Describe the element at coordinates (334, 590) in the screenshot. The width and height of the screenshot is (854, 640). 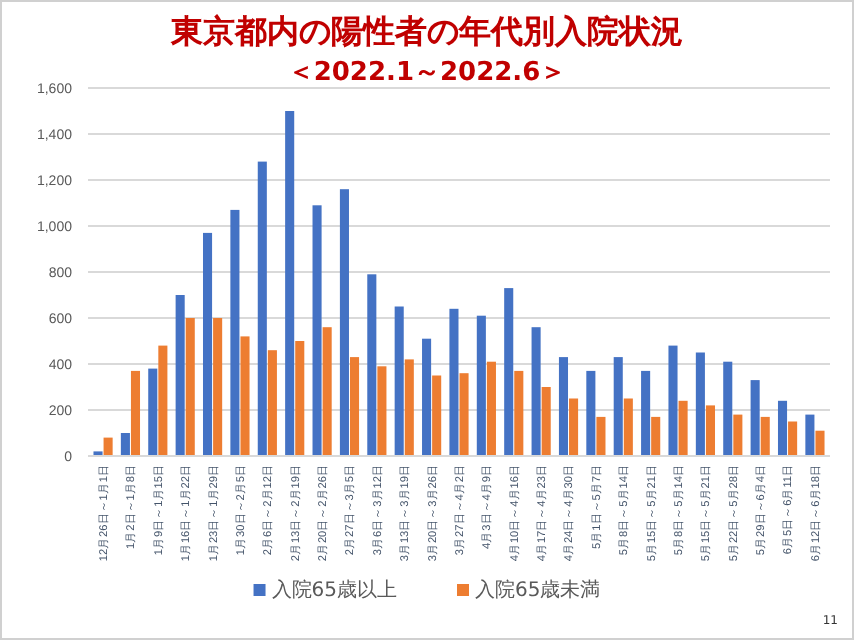
I see `legend-label: 入院65歳以上` at that location.